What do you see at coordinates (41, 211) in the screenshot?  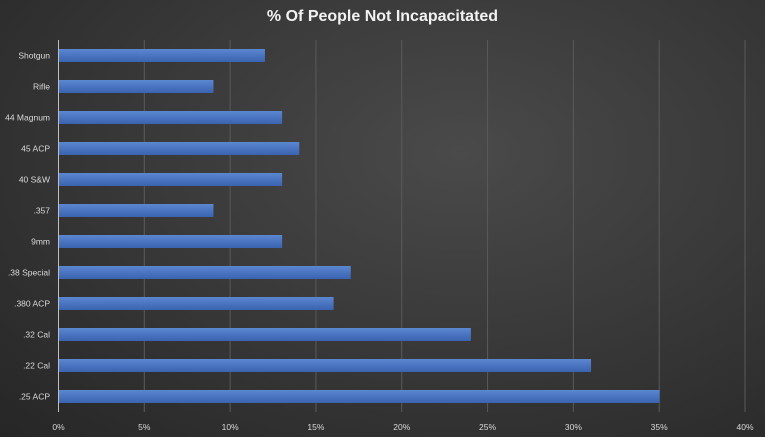 I see `y-tick-label: .357` at bounding box center [41, 211].